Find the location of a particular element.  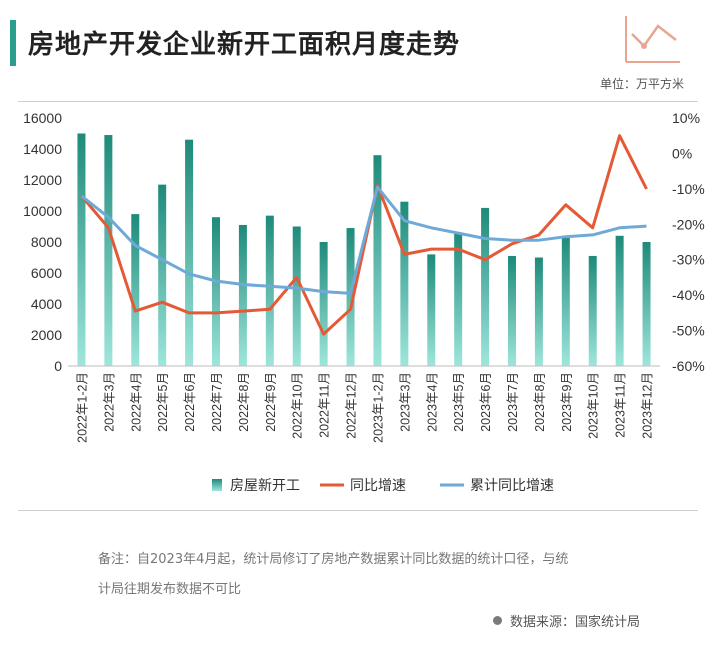

x-category-label: 2022年11月 is located at coordinates (325, 405).